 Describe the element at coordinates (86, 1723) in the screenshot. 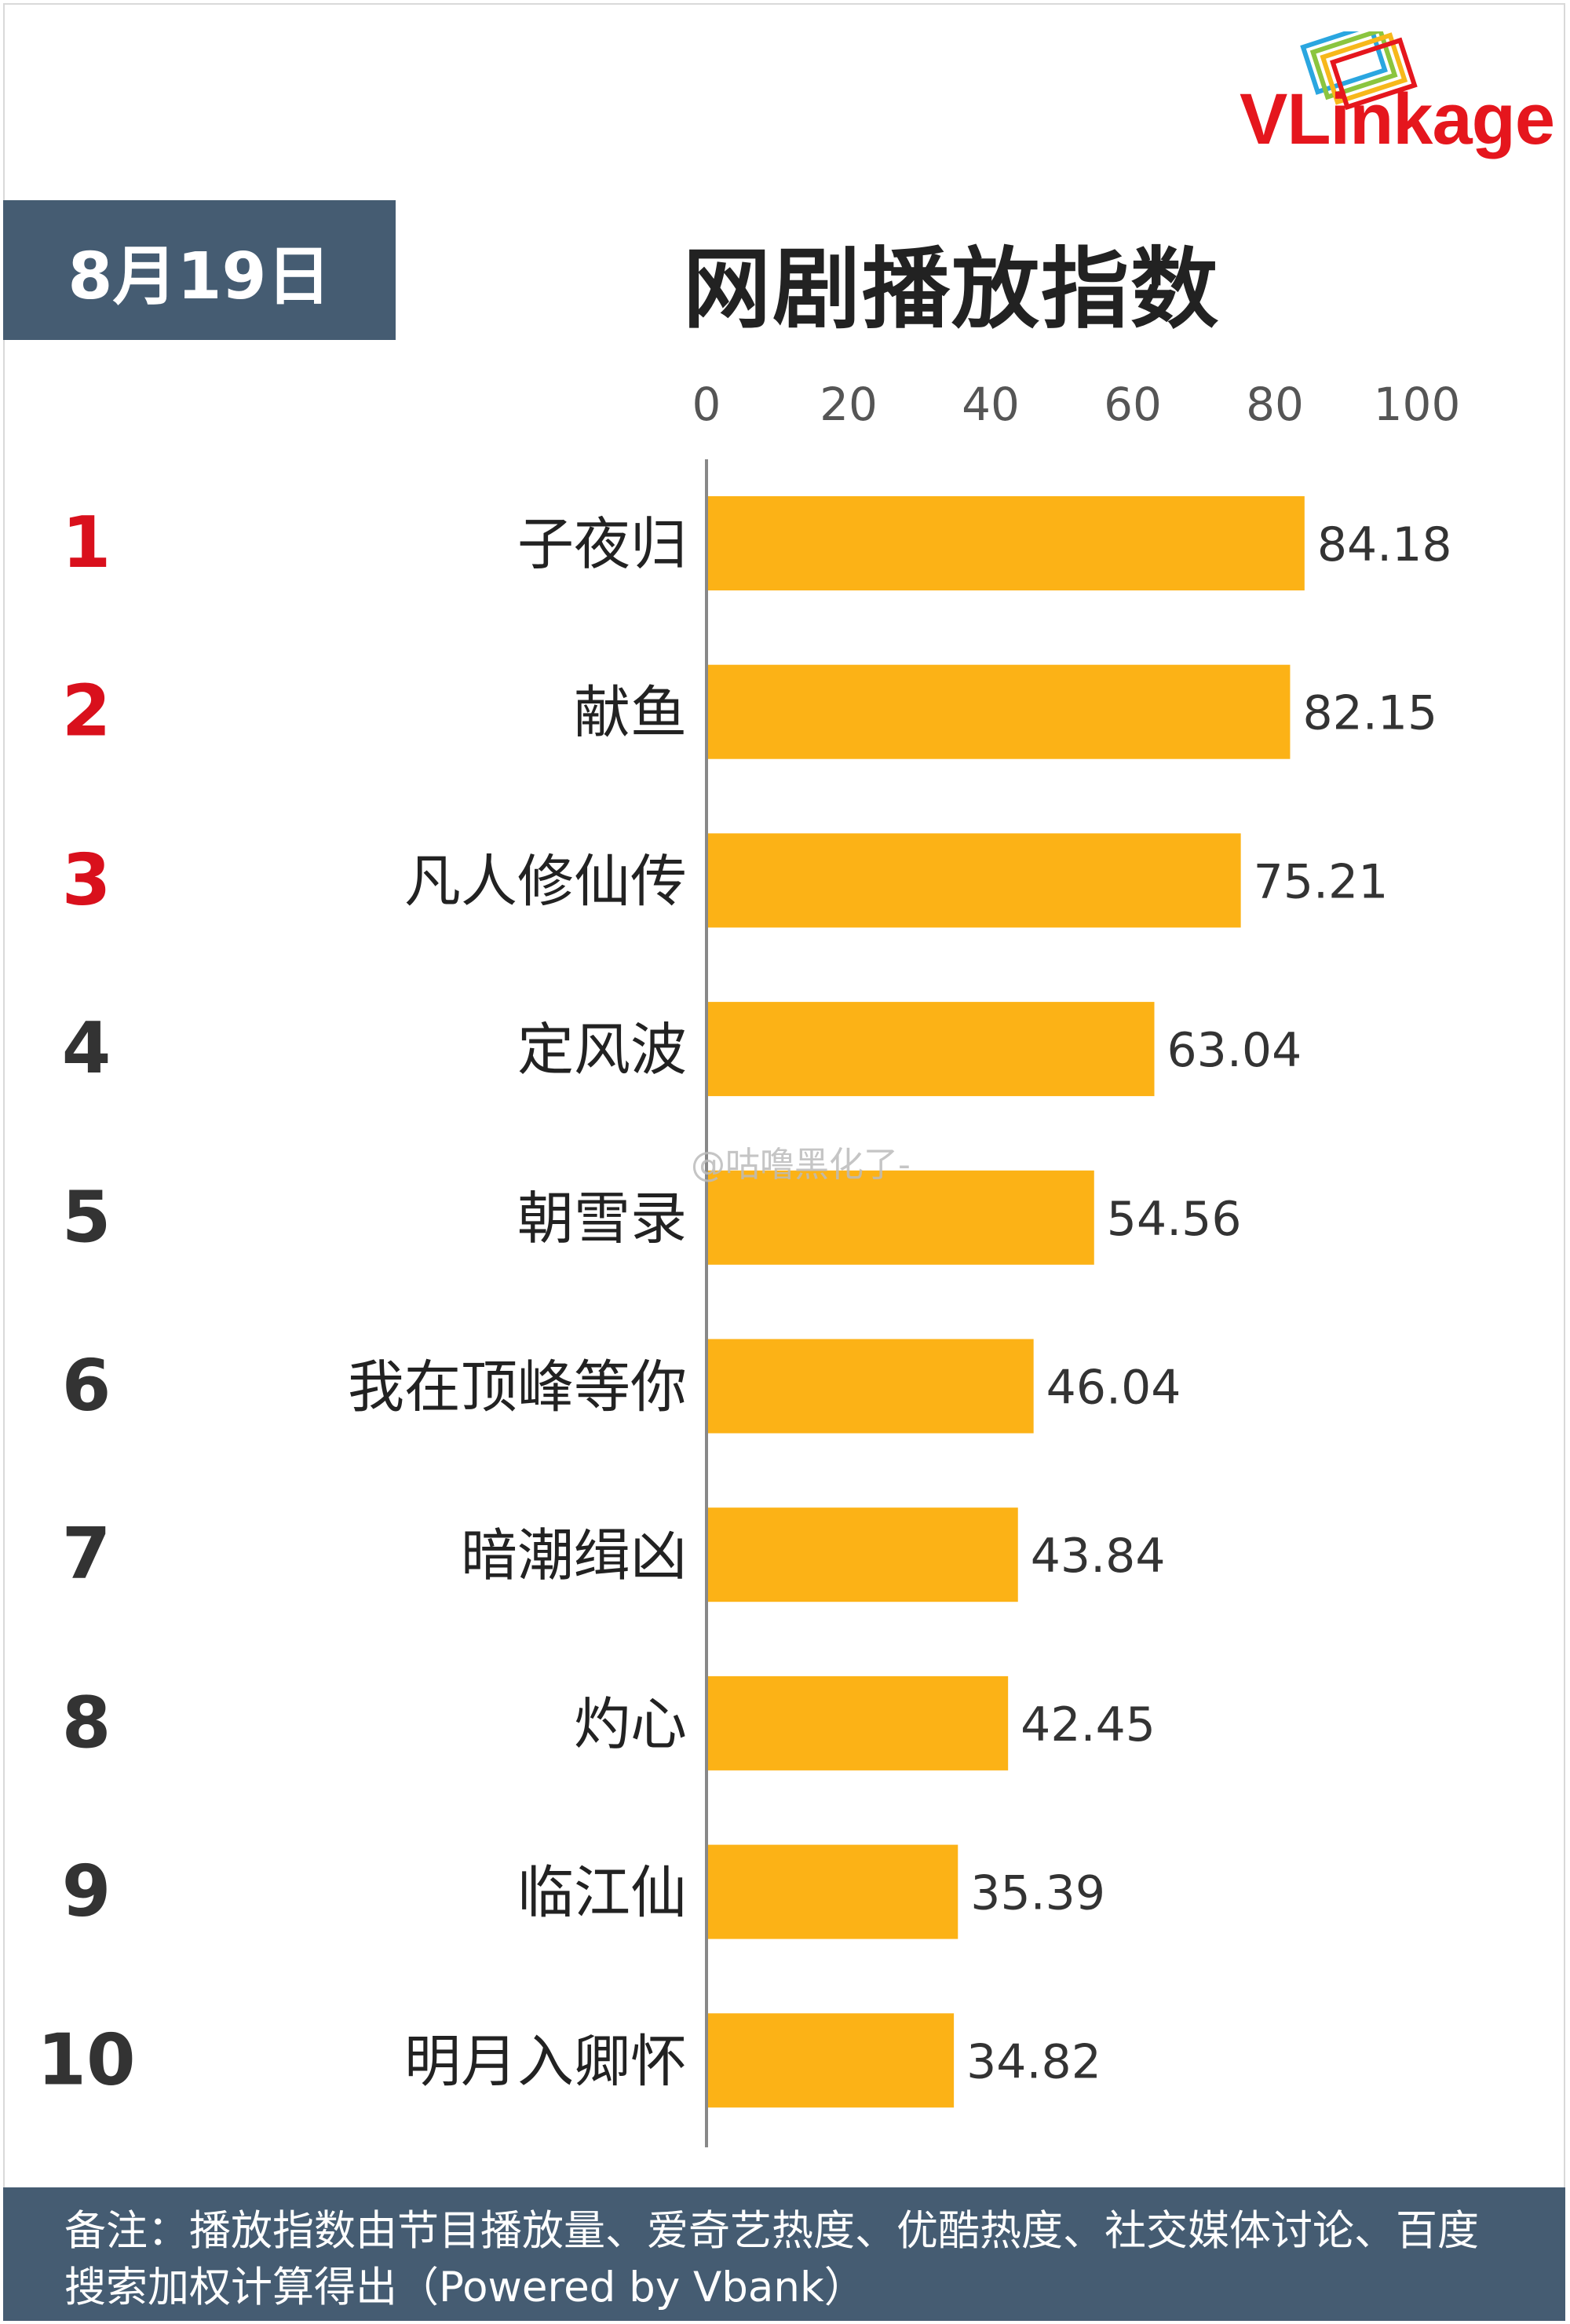

I see `rank-label: 8` at that location.